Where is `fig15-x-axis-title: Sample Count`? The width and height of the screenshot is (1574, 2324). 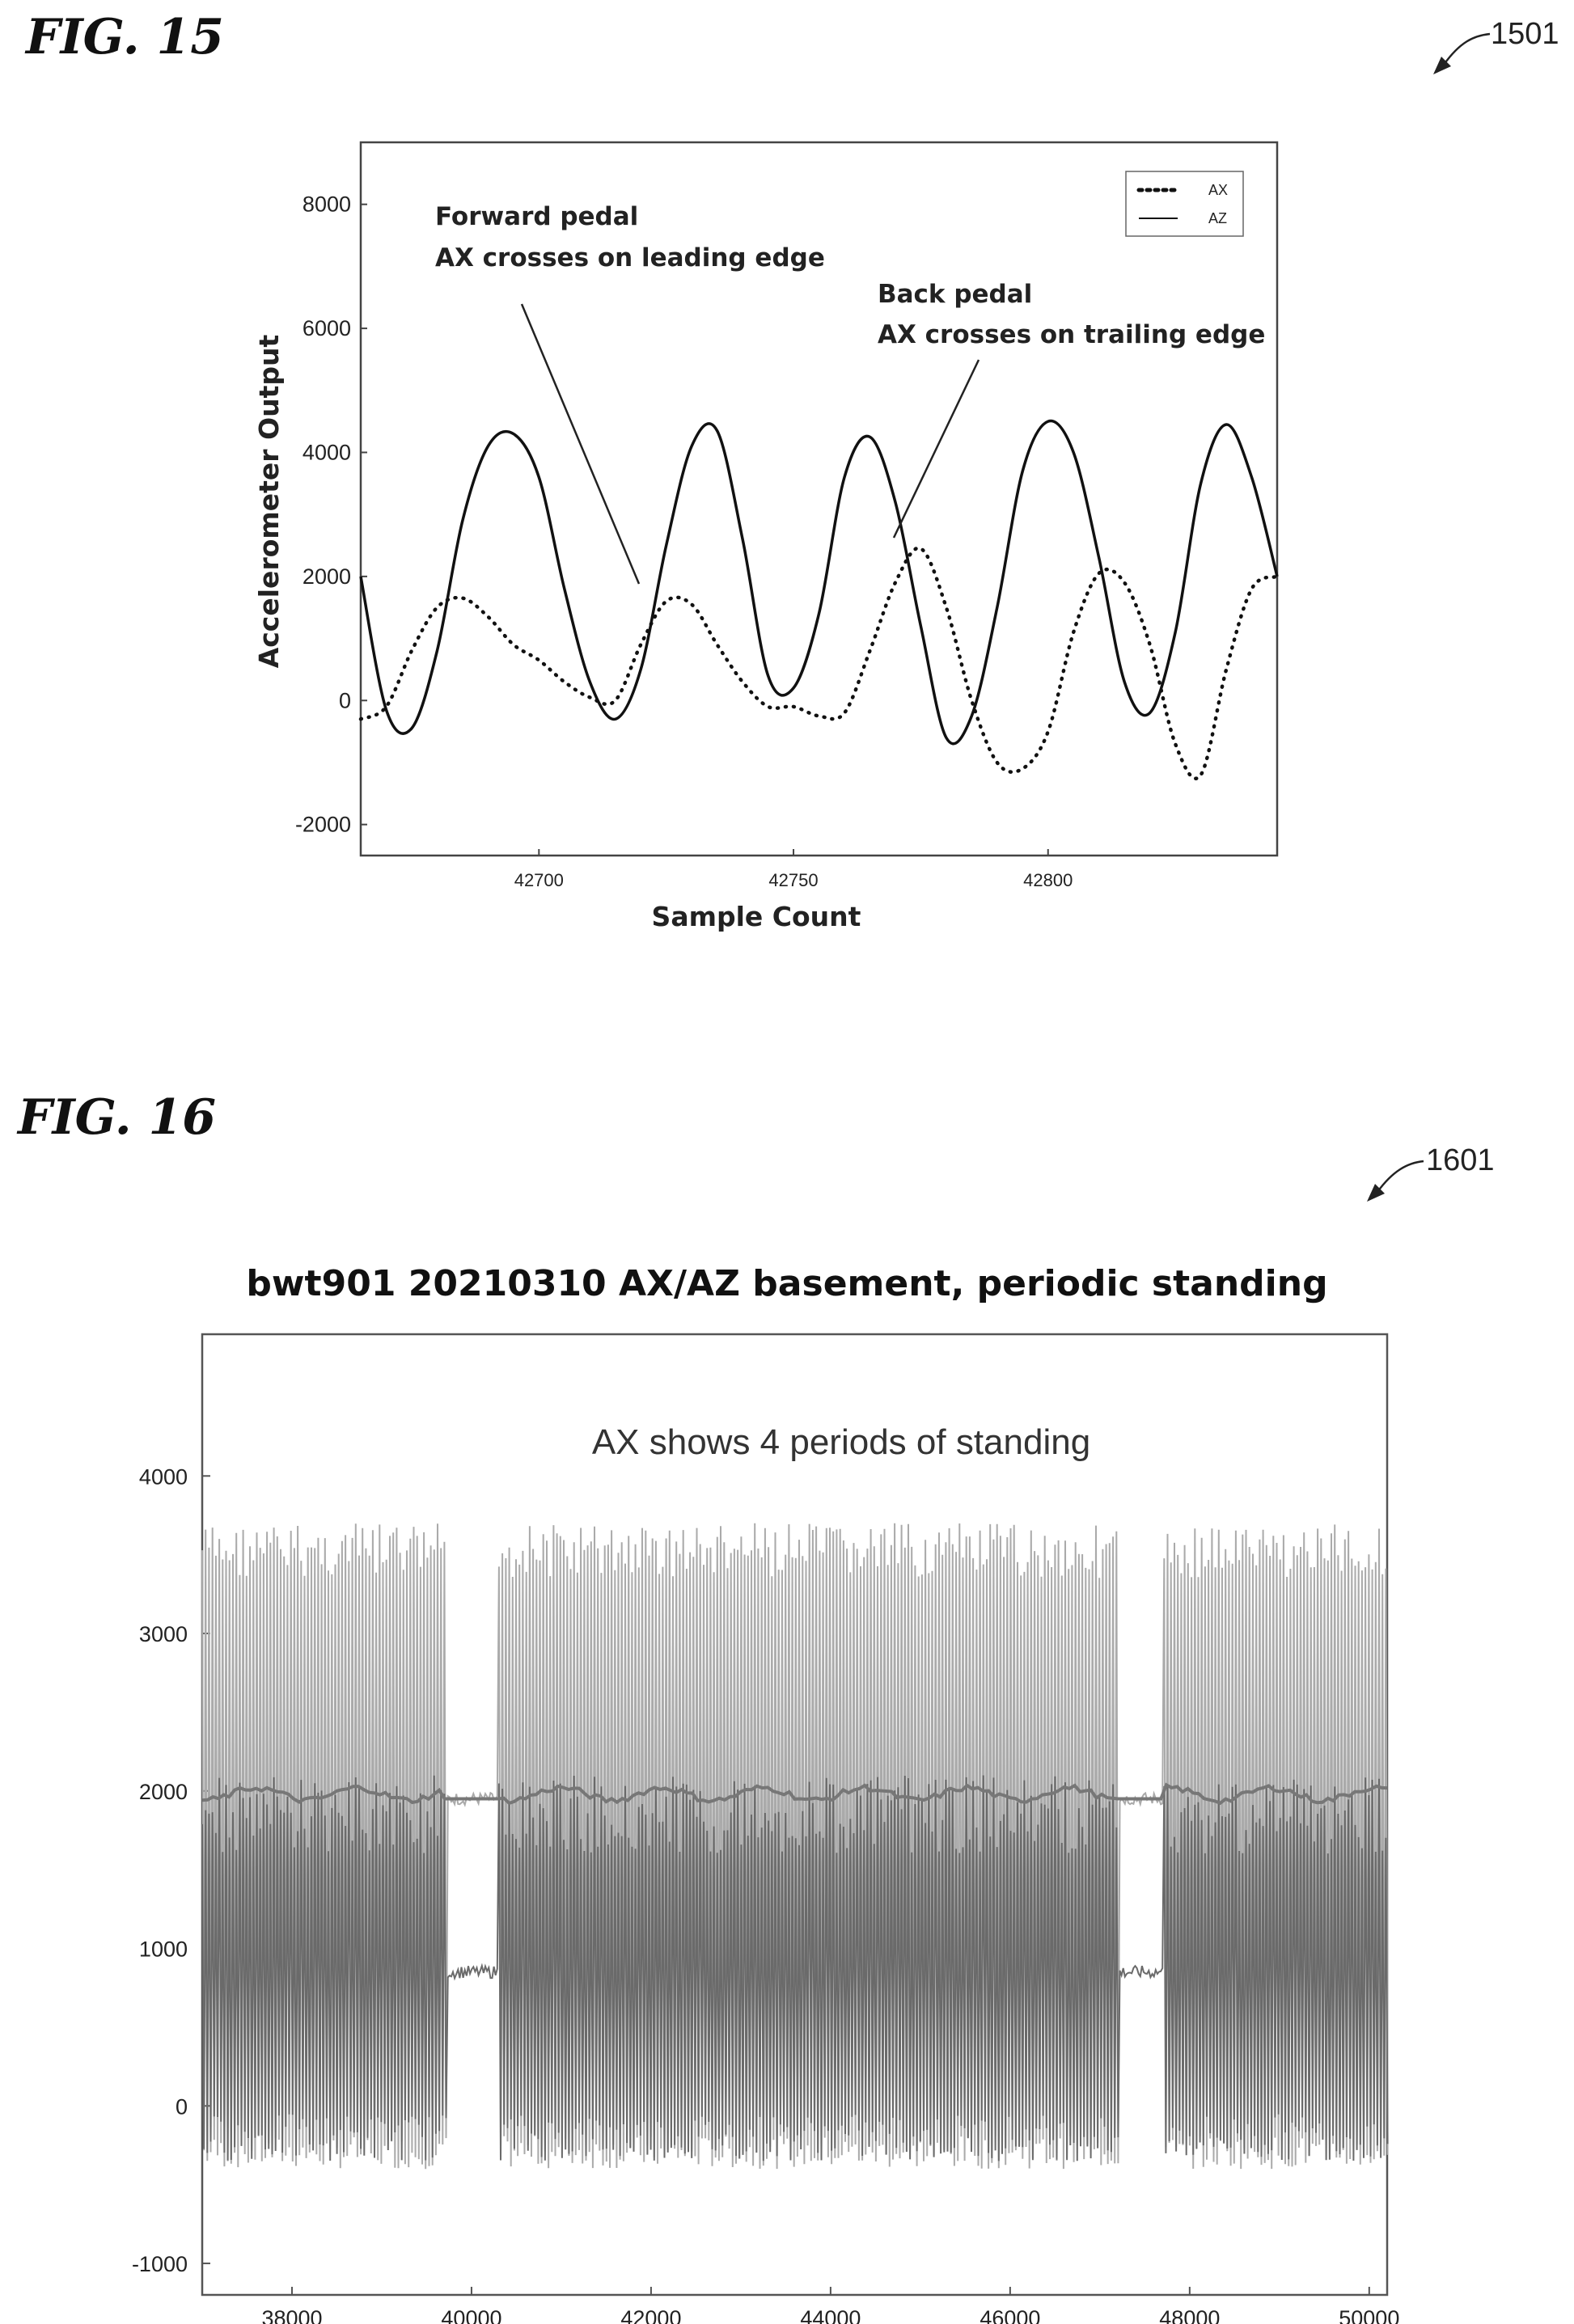 fig15-x-axis-title: Sample Count is located at coordinates (757, 916).